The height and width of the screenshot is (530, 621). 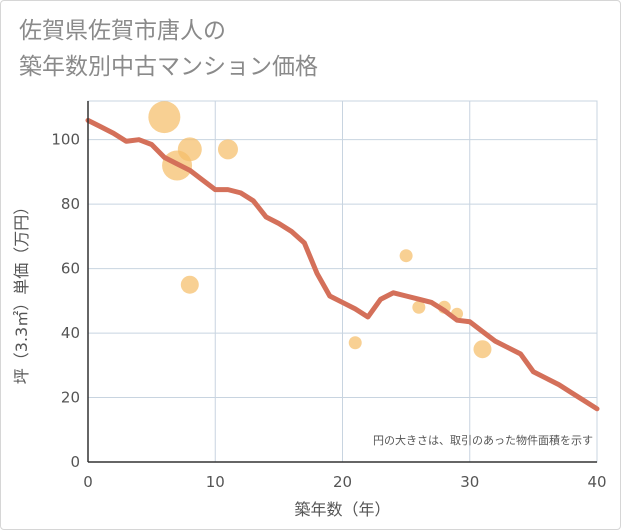 What do you see at coordinates (215, 482) in the screenshot?
I see `x-tick-label: 10` at bounding box center [215, 482].